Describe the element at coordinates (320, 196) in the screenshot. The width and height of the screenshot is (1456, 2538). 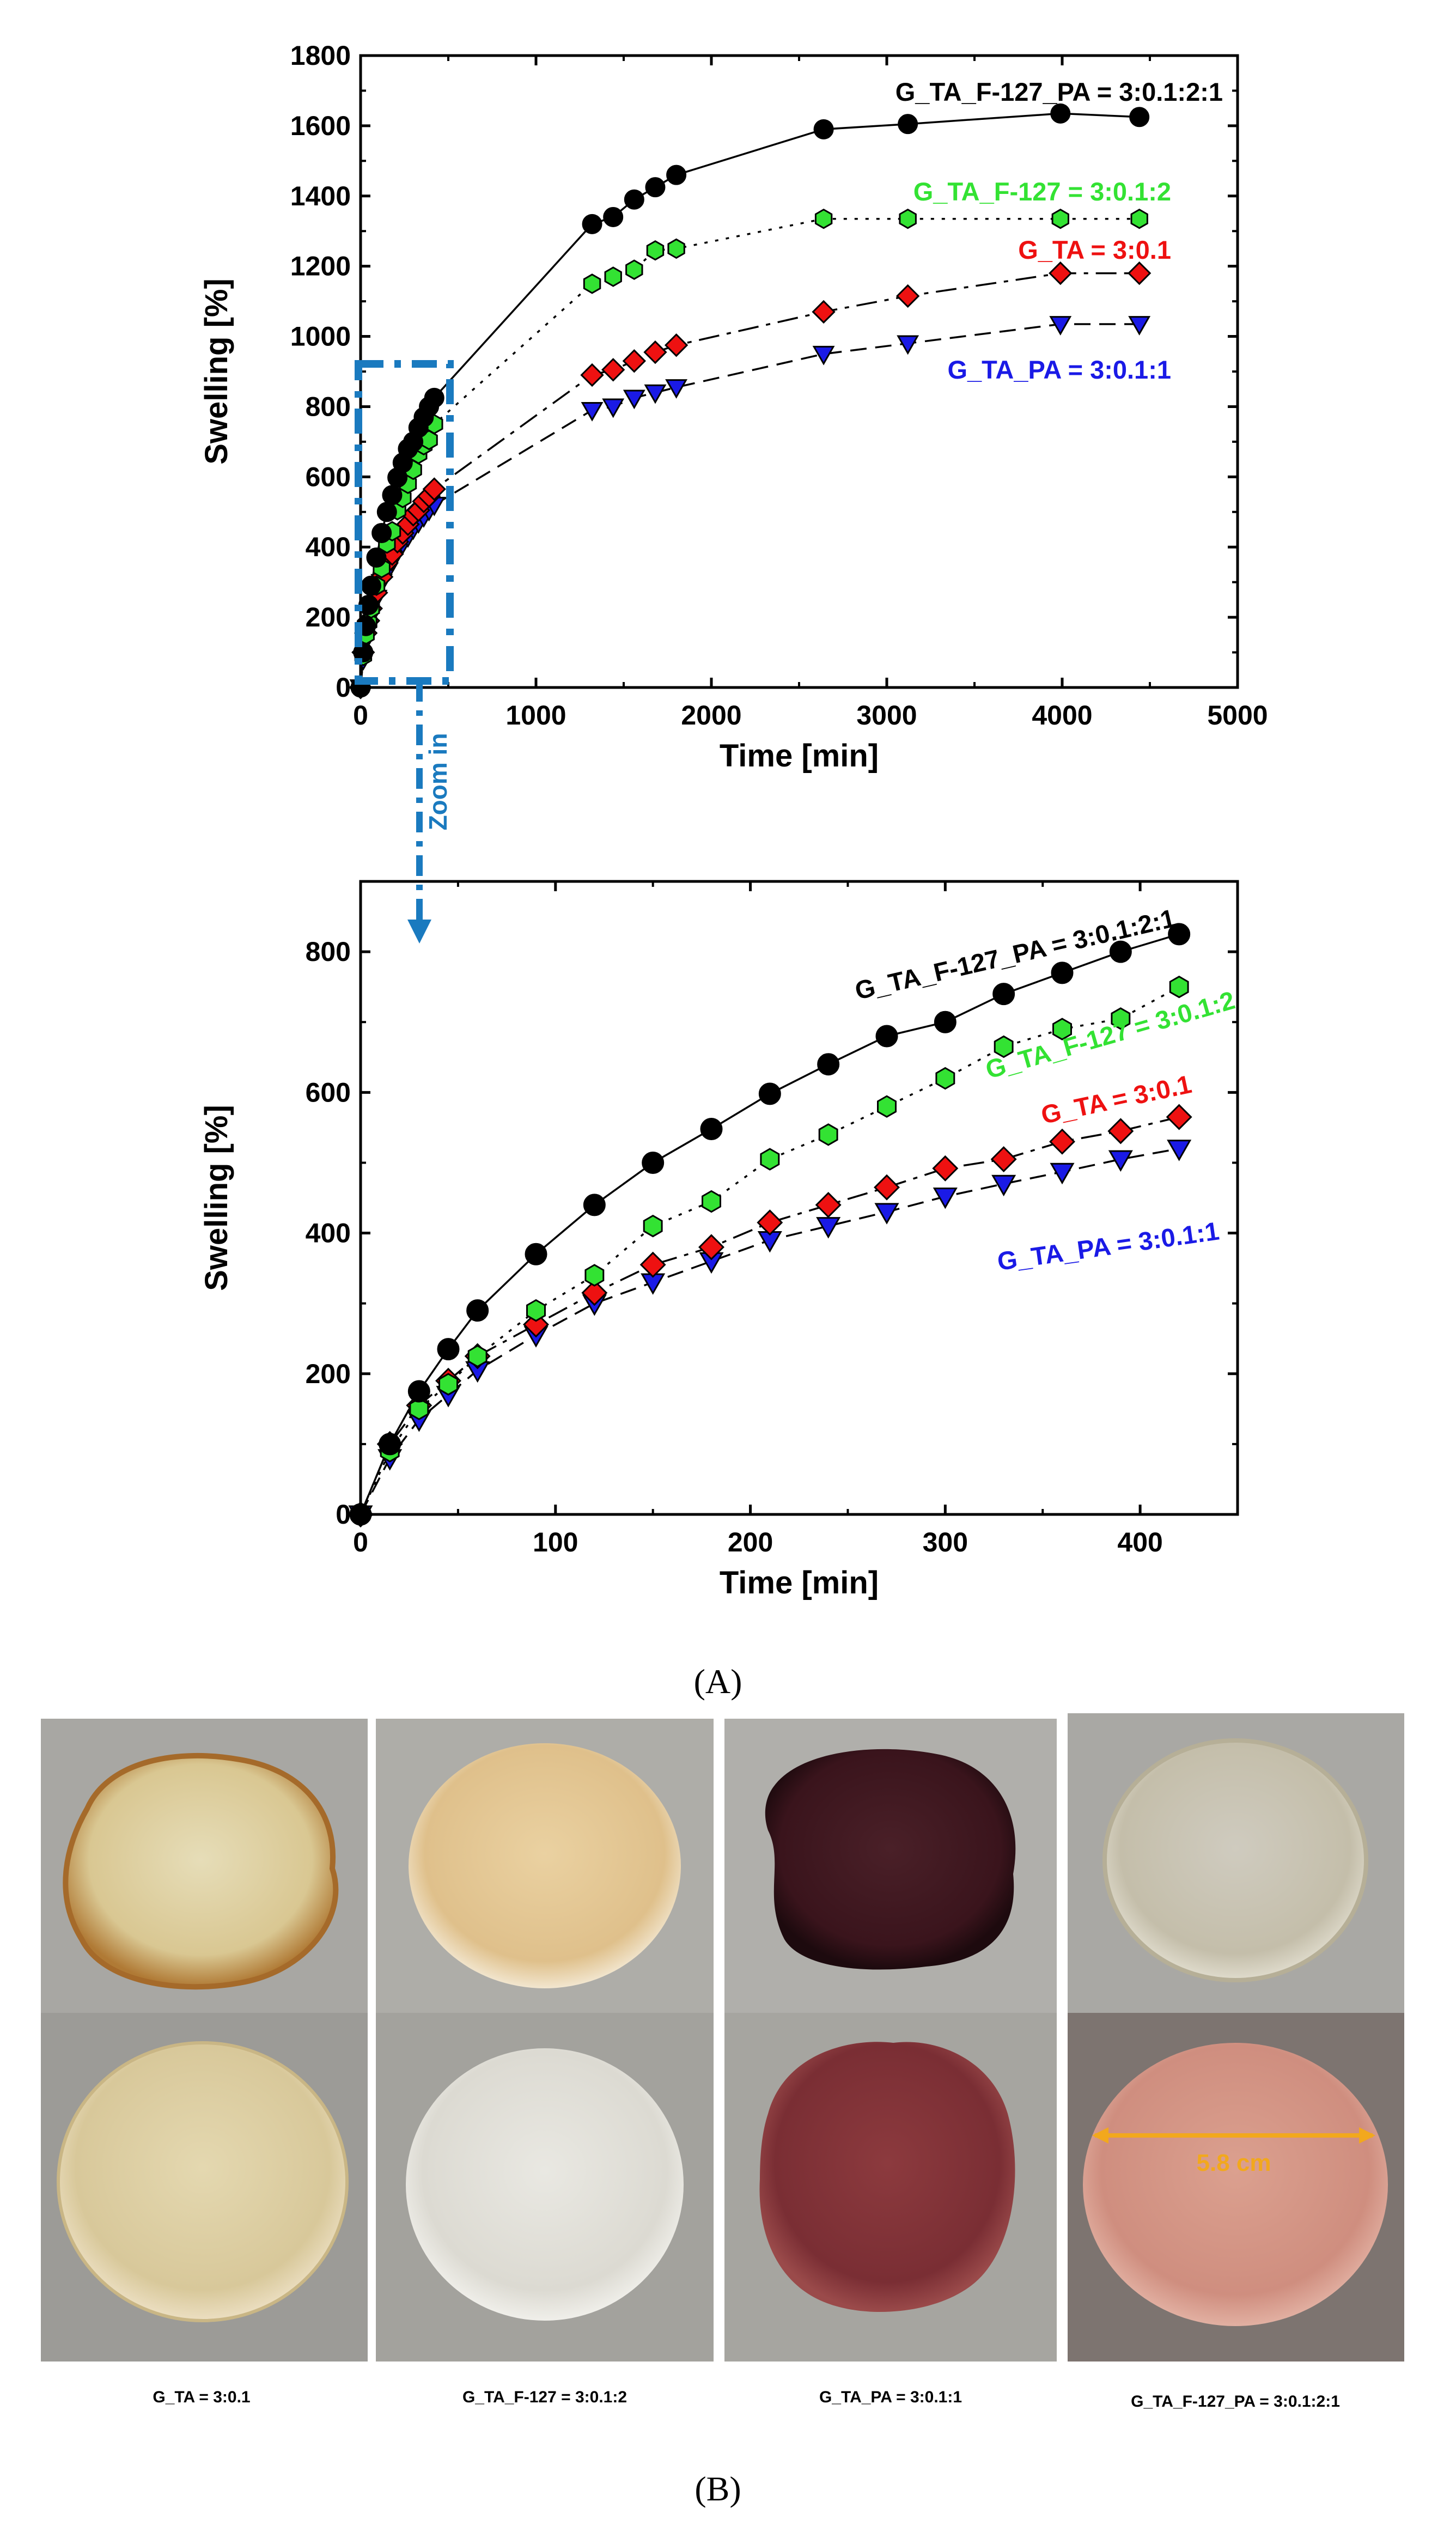
I see `y-tick-label: 1400` at that location.